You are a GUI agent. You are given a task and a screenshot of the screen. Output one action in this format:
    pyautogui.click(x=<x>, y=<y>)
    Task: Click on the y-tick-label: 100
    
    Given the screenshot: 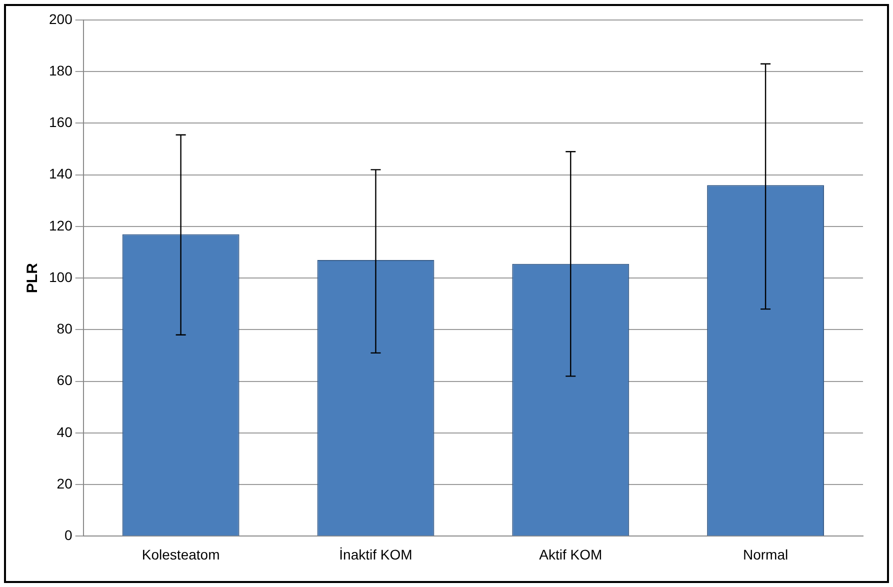 What is the action you would take?
    pyautogui.click(x=61, y=276)
    